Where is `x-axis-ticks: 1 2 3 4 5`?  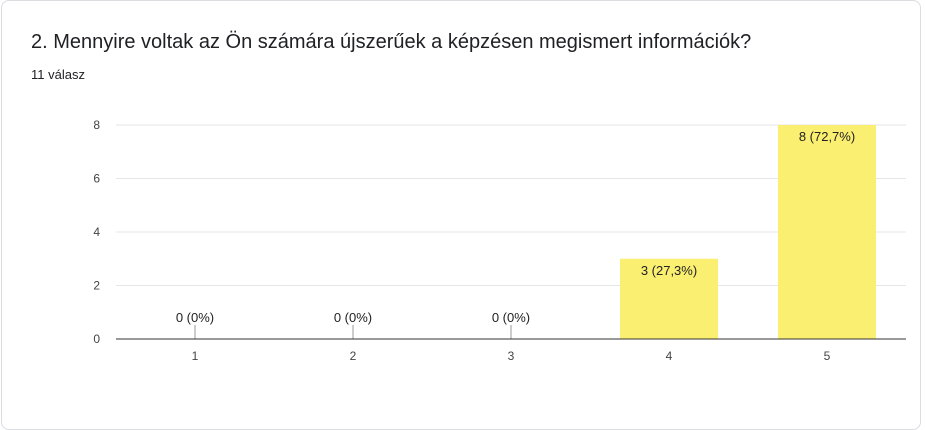
x-axis-ticks: 1 2 3 4 5 is located at coordinates (511, 350).